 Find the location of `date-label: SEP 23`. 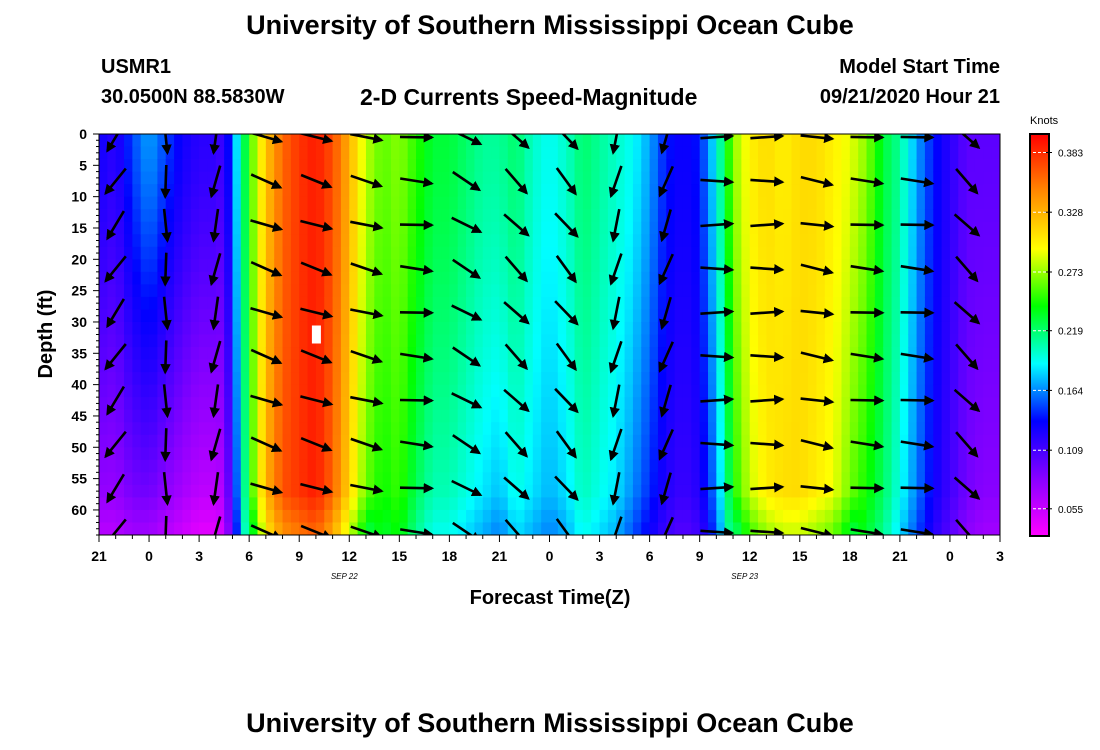

date-label: SEP 23 is located at coordinates (744, 576).